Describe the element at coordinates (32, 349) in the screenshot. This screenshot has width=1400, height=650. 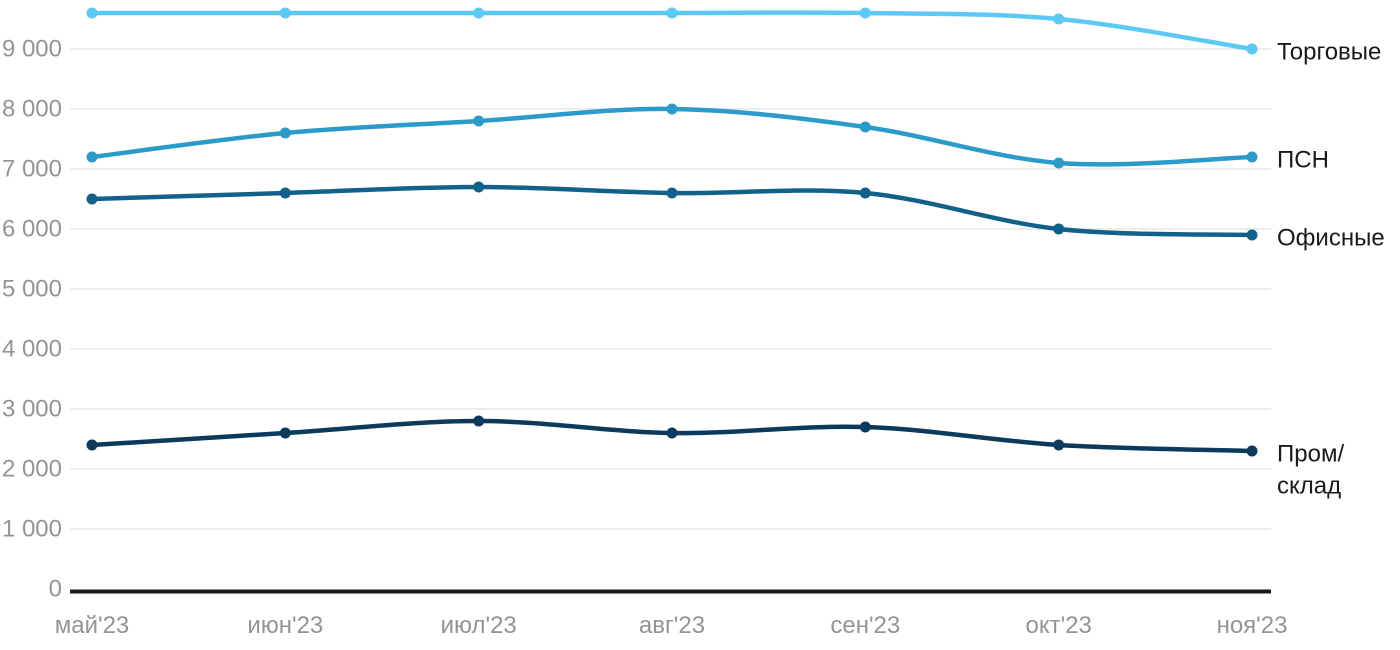
I see `y-axis-tick-label: 4 000` at that location.